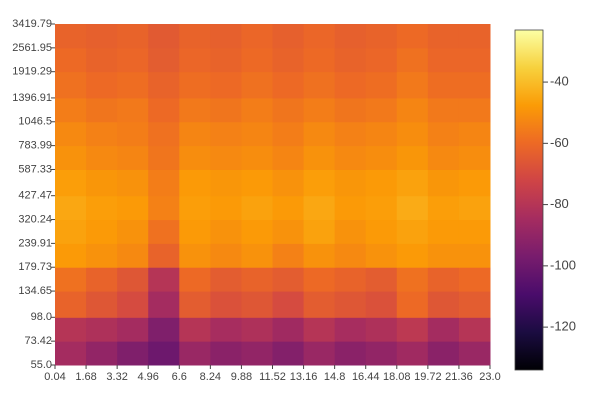 The width and height of the screenshot is (600, 405). What do you see at coordinates (32, 72) in the screenshot?
I see `y-tick-label: 1919.29` at bounding box center [32, 72].